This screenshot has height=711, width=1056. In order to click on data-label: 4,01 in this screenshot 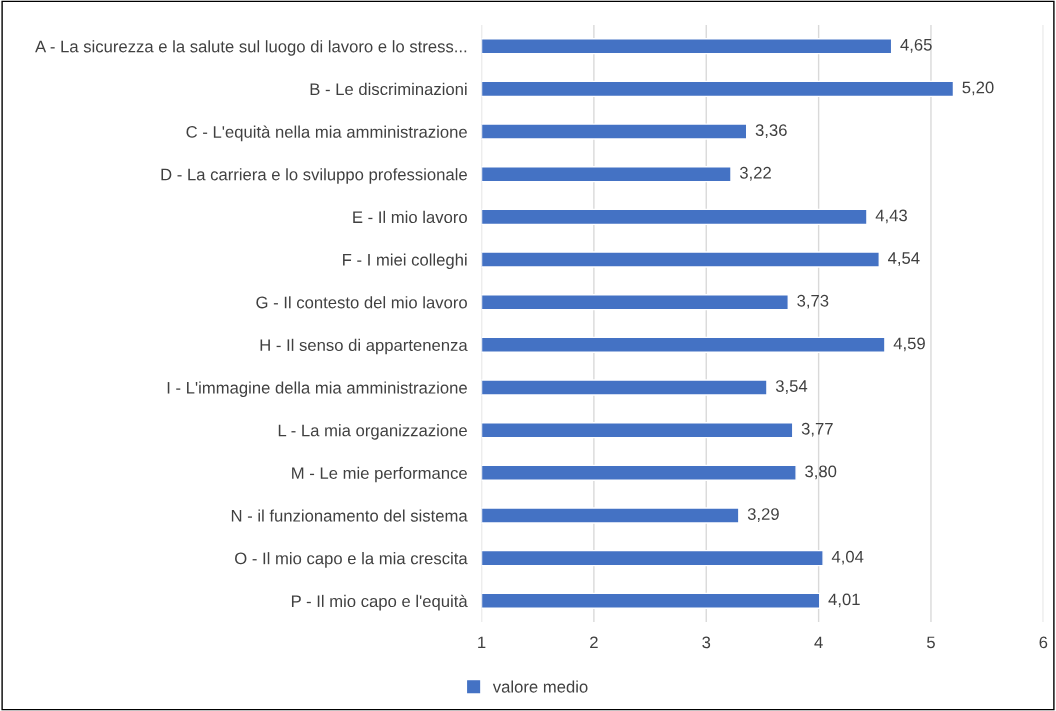, I will do `click(844, 600)`.